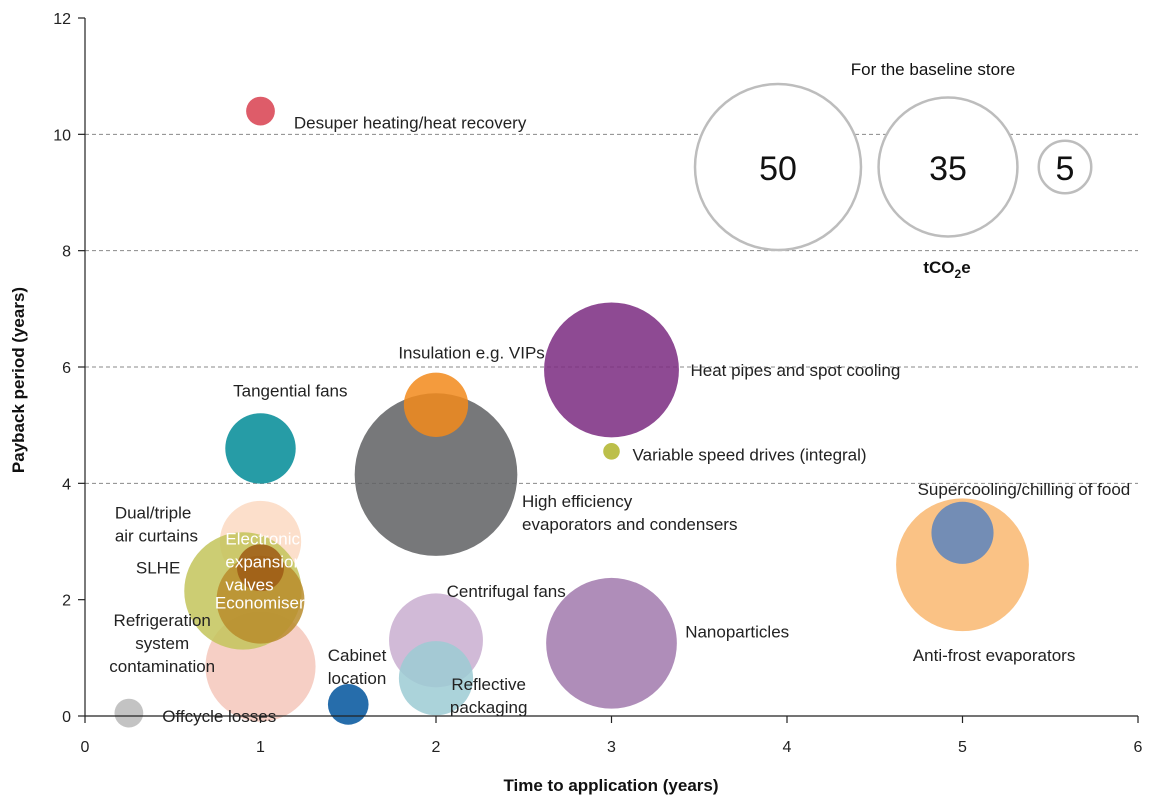  I want to click on legend-unit: tCO2e, so click(946, 269).